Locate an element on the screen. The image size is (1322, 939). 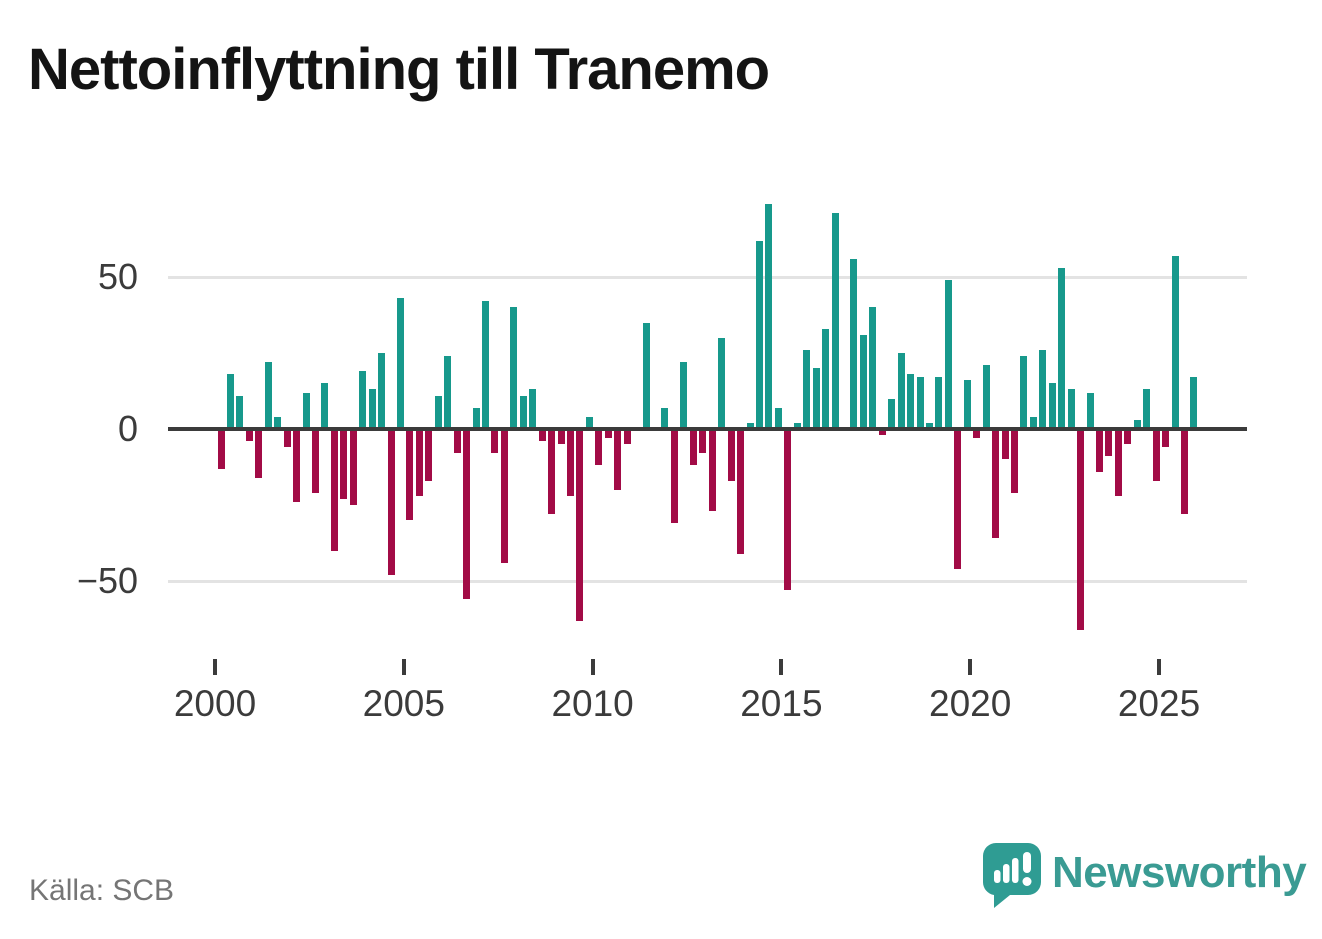
newsworthy-logo-icon is located at coordinates (1011, 875).